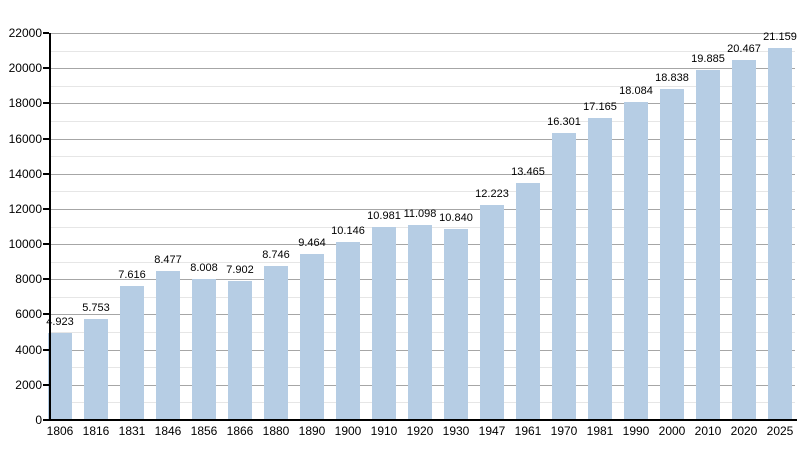 This screenshot has height=450, width=800. What do you see at coordinates (600, 107) in the screenshot?
I see `bar-value-label: 17.165` at bounding box center [600, 107].